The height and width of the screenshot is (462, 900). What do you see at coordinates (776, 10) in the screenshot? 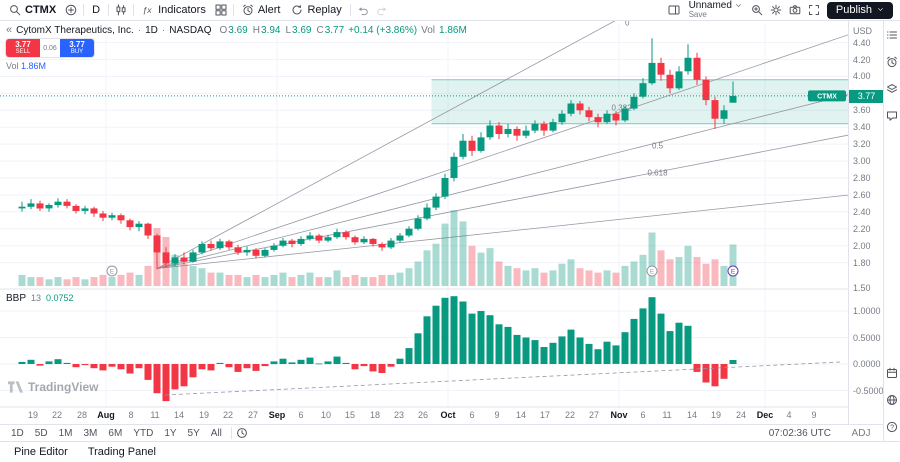
I see `settings-button` at bounding box center [776, 10].